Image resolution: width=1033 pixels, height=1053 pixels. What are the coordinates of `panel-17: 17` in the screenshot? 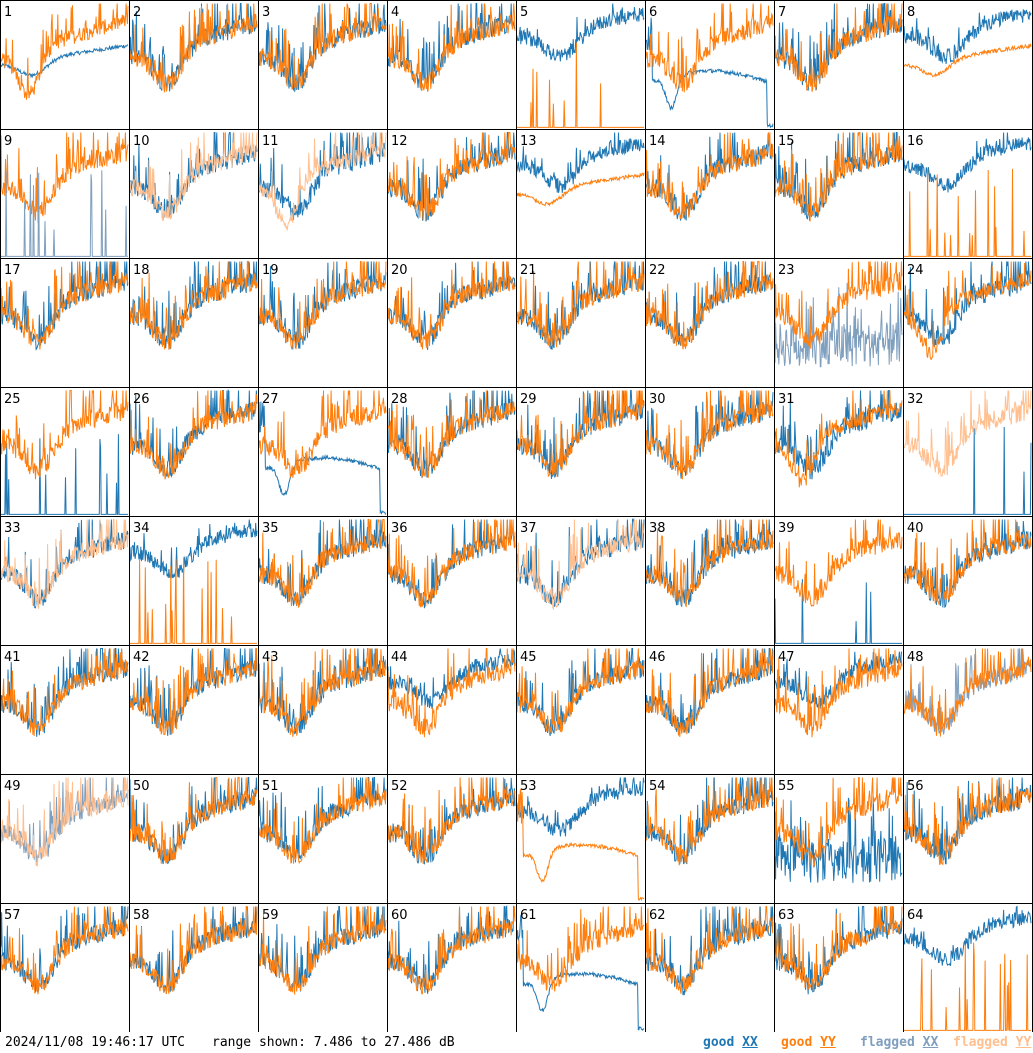 It's located at (65, 323).